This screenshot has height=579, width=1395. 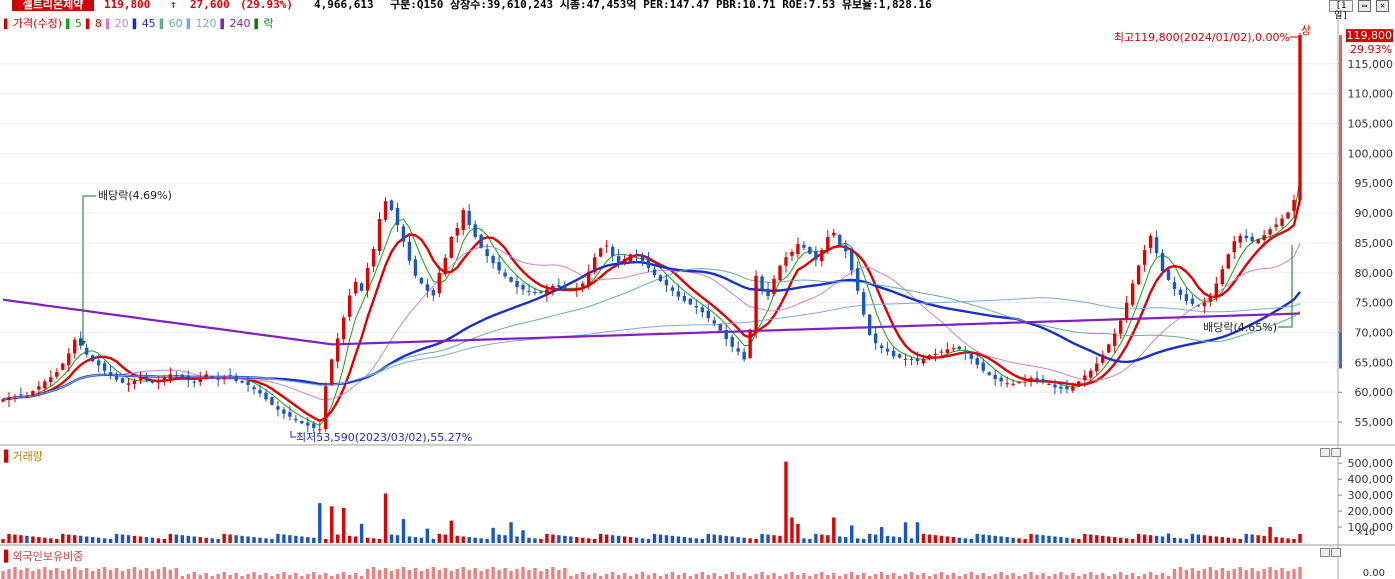 What do you see at coordinates (93, 23) in the screenshot?
I see `legend-item: ▌ 8` at bounding box center [93, 23].